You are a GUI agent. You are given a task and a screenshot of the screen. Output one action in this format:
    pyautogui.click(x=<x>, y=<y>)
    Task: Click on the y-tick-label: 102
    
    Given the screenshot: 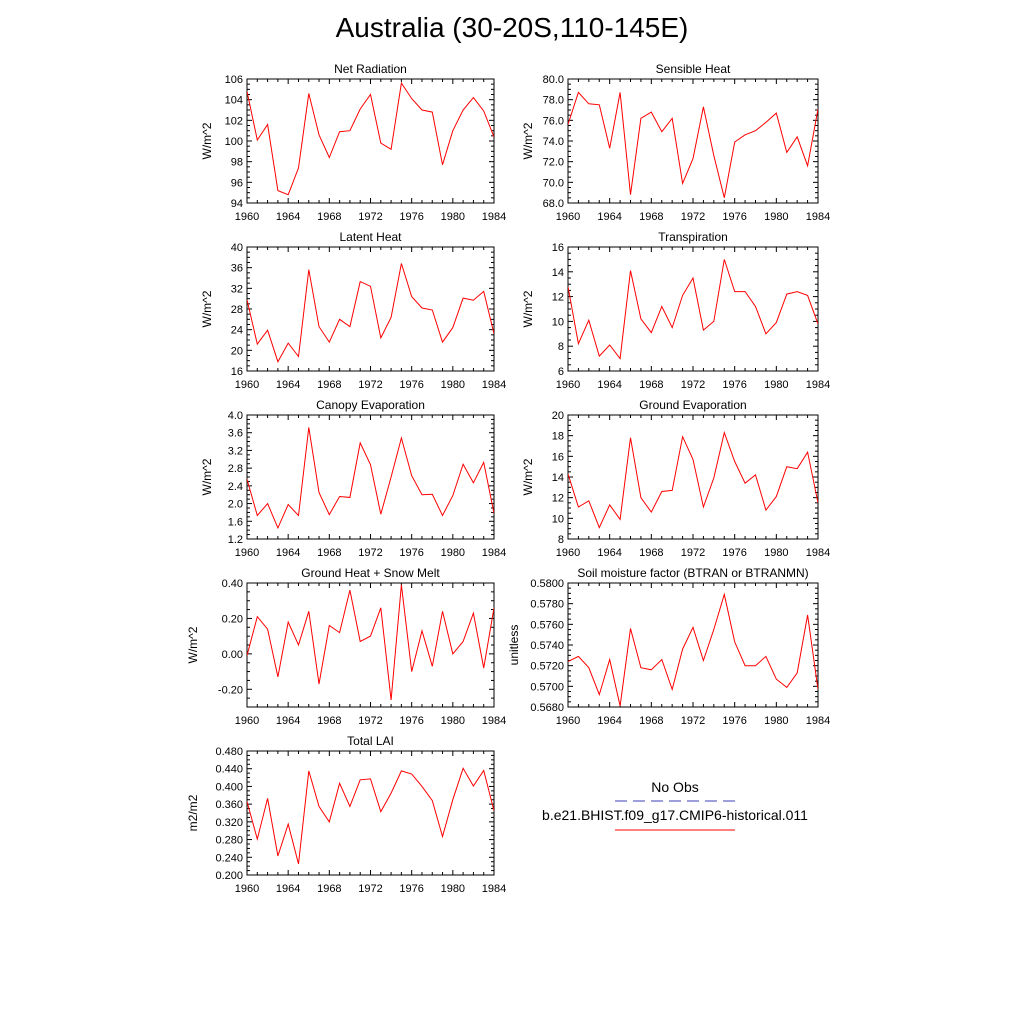 What is the action you would take?
    pyautogui.click(x=234, y=121)
    